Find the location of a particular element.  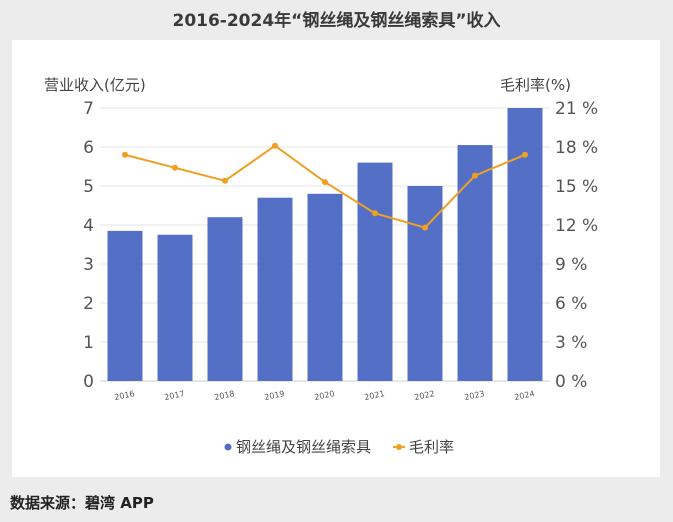

x-tick-label: 2016 is located at coordinates (125, 395).